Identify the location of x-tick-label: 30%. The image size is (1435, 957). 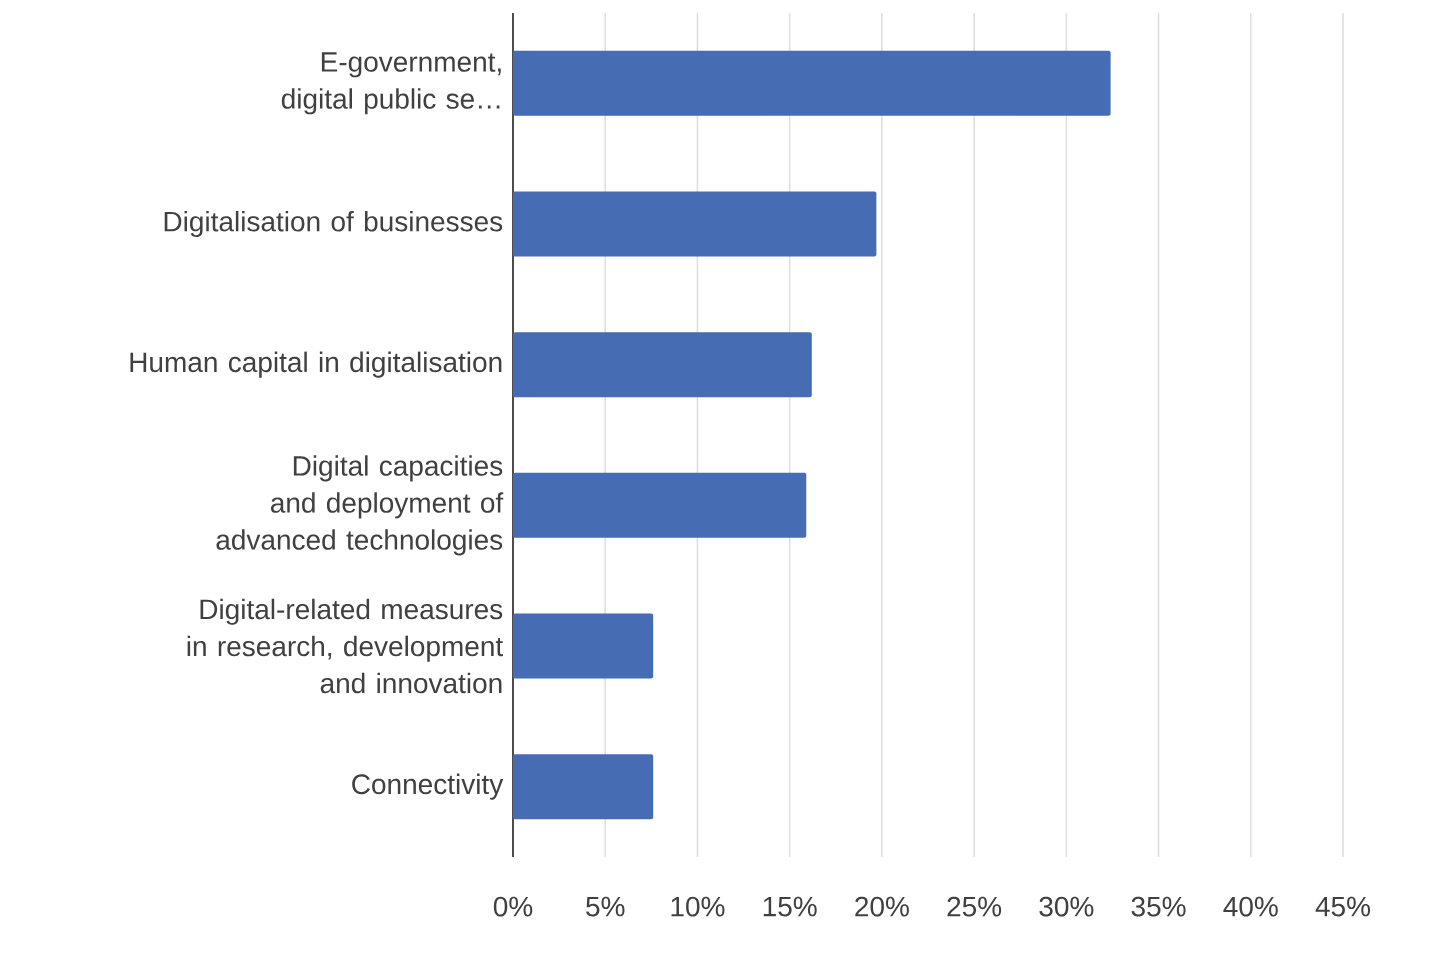
(1066, 906).